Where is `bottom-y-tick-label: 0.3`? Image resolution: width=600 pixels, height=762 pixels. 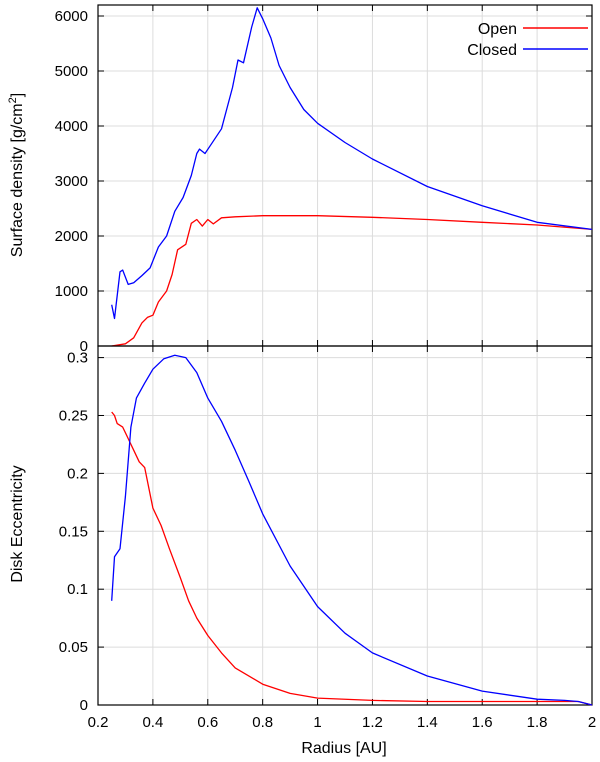 bottom-y-tick-label: 0.3 is located at coordinates (77, 358).